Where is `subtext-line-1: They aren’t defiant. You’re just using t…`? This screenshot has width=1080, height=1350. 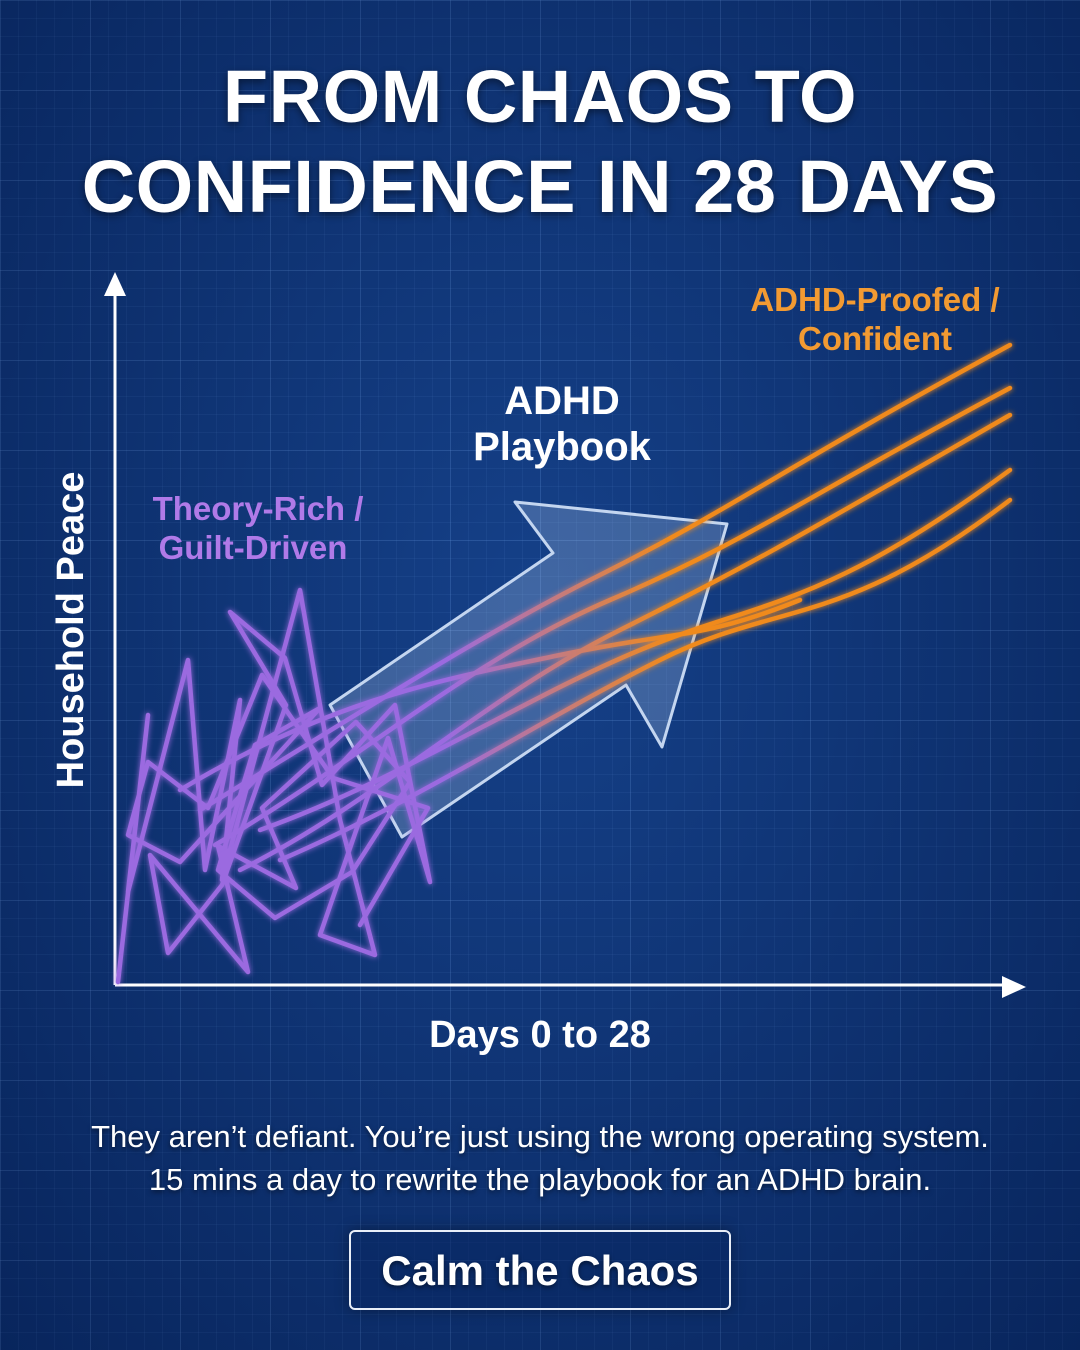 subtext-line-1: They aren’t defiant. You’re just using t… is located at coordinates (540, 1136).